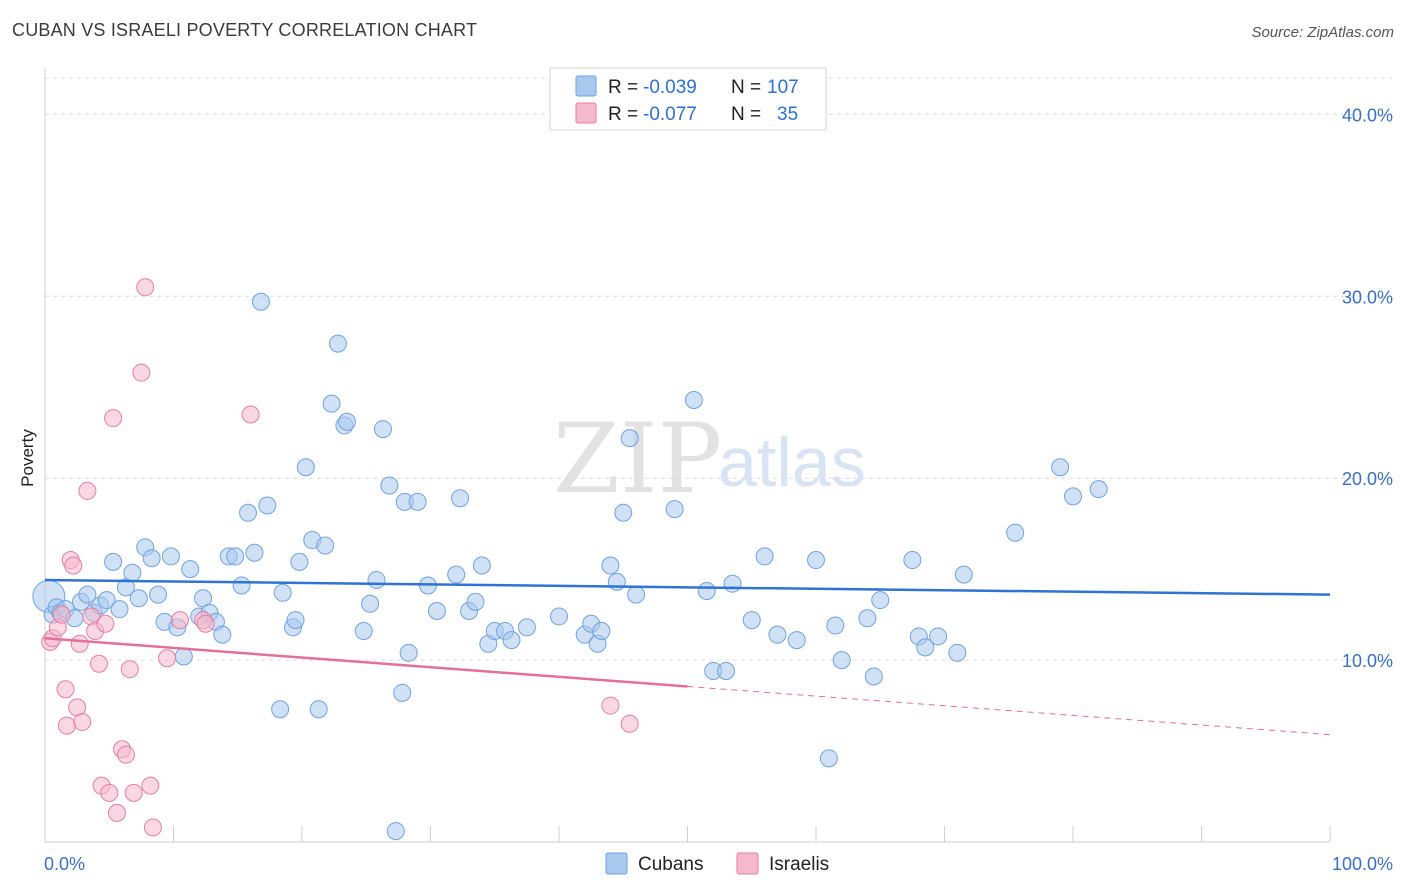 The width and height of the screenshot is (1406, 892). Describe the element at coordinates (688, 99) in the screenshot. I see `legend-top: R = -0.039 N = 107 R = -0.077 N = 35` at that location.